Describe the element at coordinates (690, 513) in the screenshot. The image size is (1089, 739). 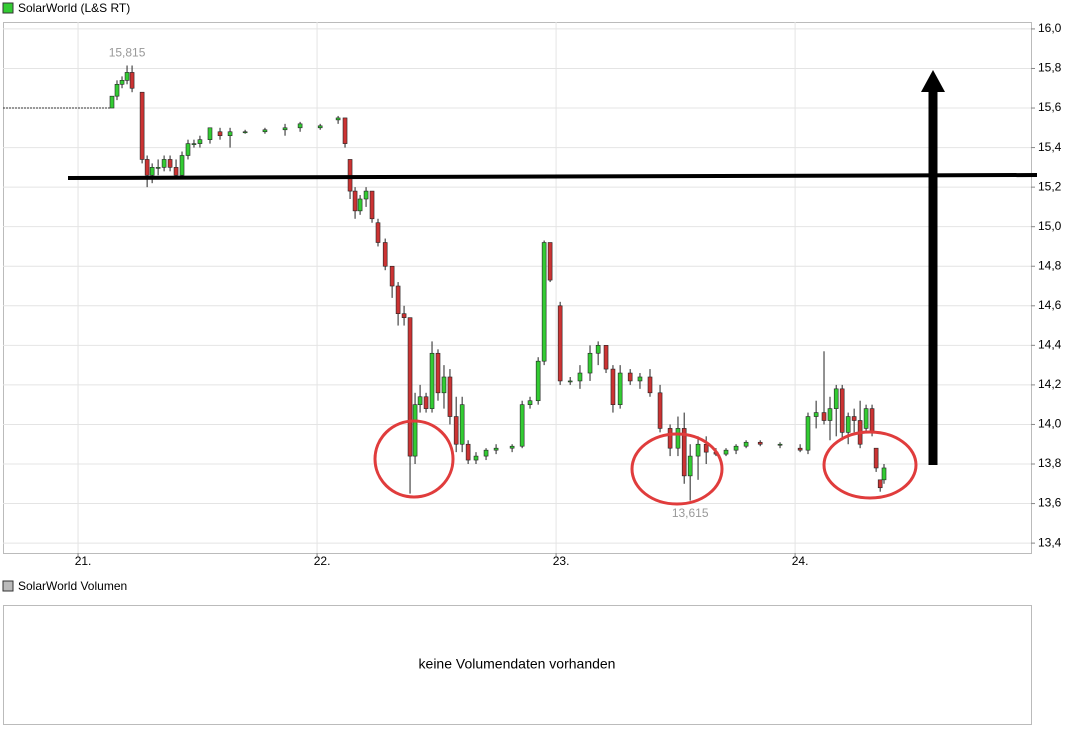
I see `min-label: 13,615` at that location.